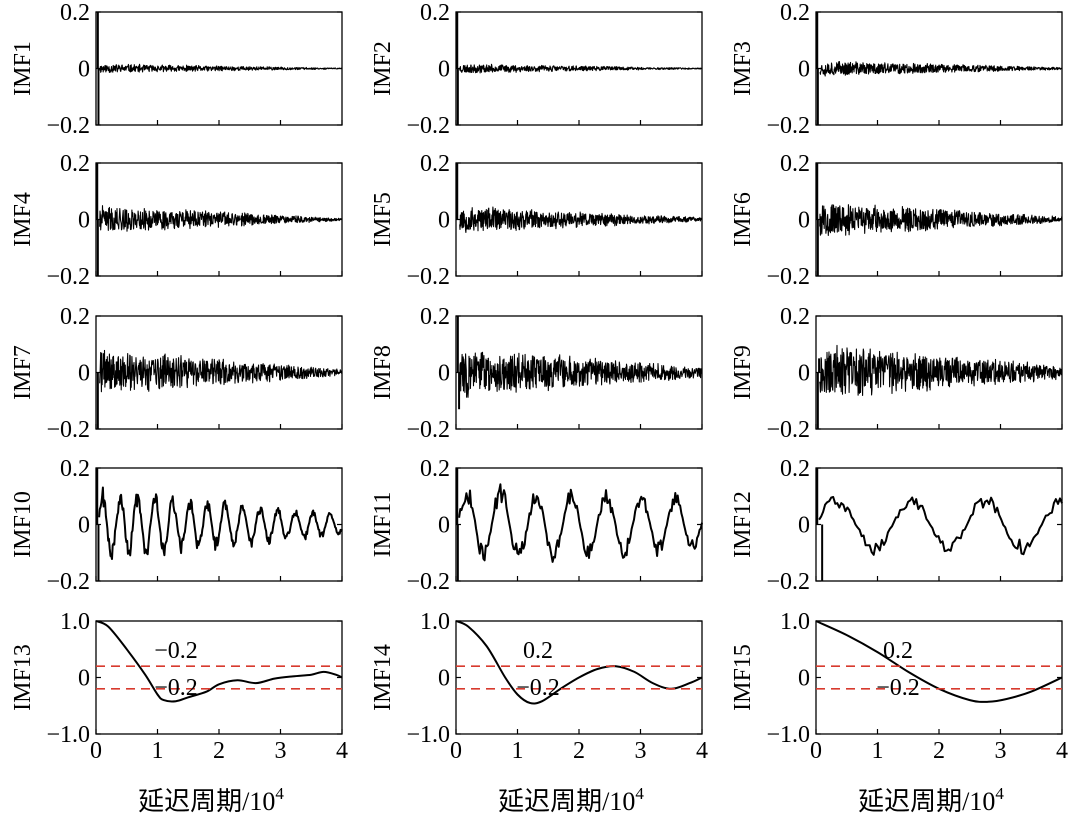  I want to click on imf-label: IMF13, so click(23, 677).